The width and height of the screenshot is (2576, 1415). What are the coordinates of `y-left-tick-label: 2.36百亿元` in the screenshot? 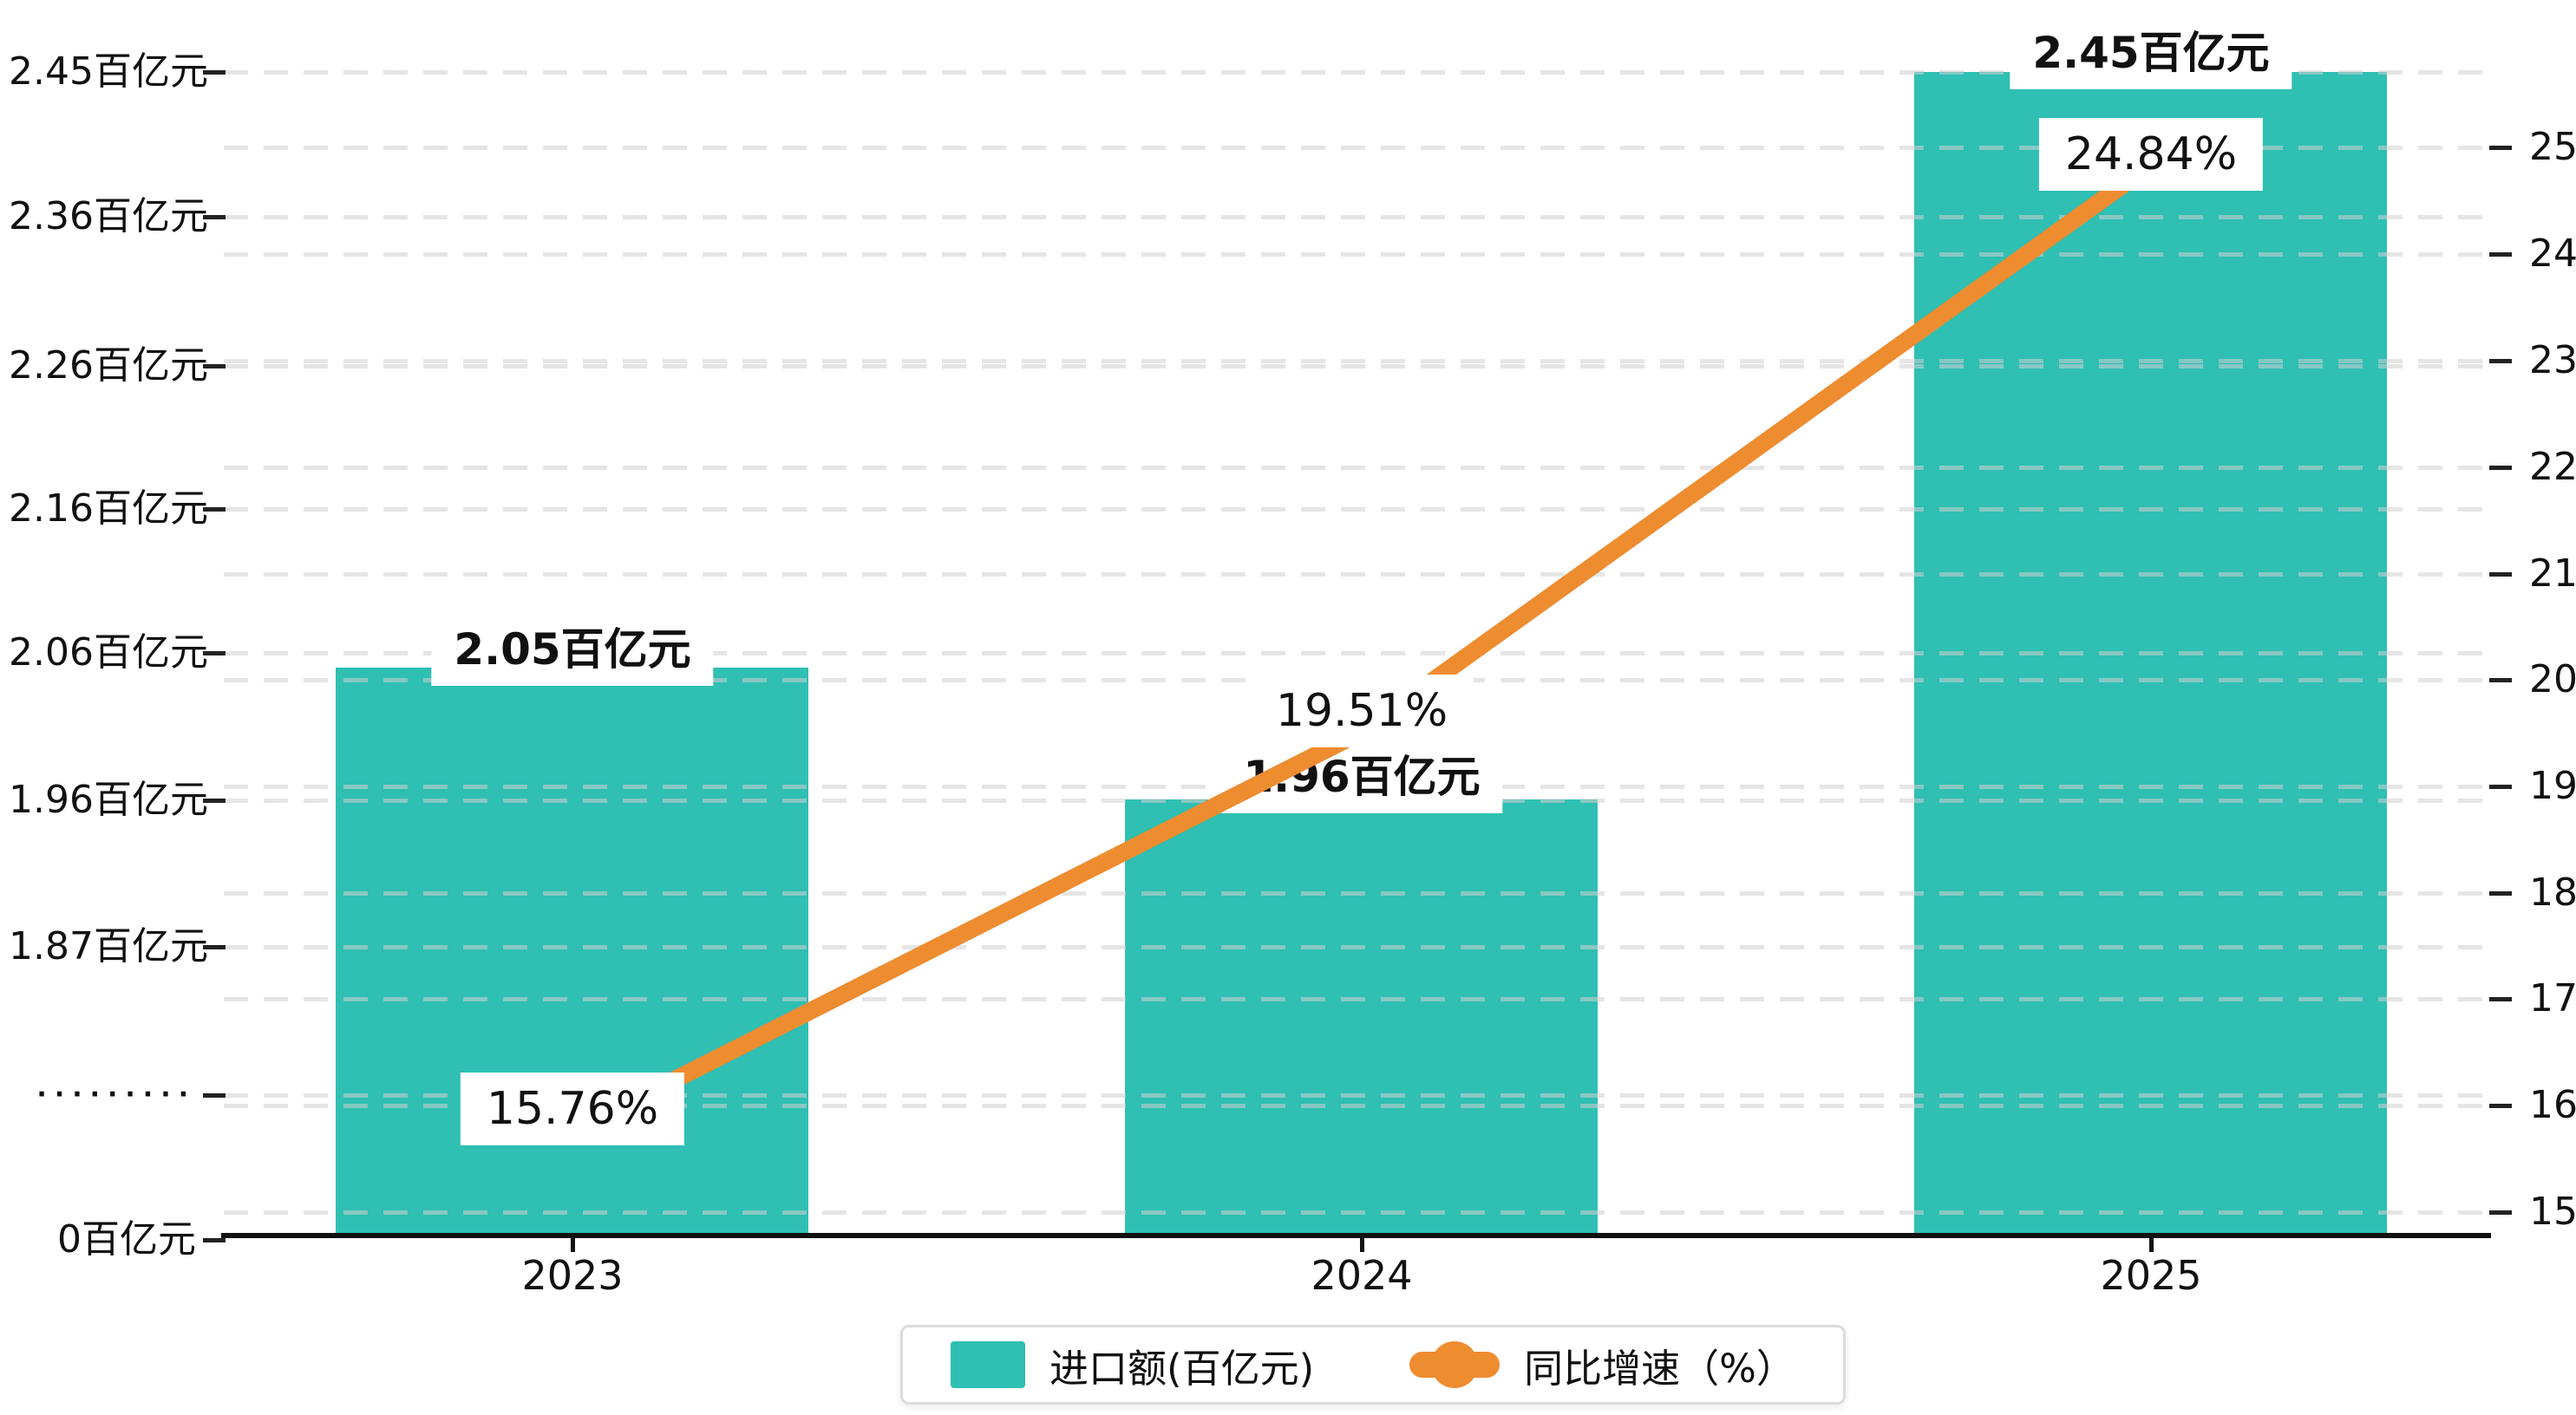 It's located at (108, 216).